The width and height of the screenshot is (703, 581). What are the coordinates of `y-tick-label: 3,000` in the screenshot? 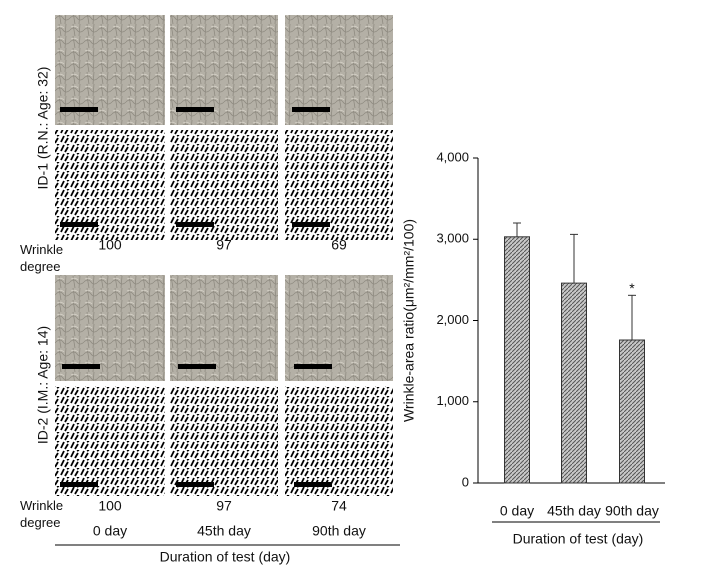 It's located at (452, 238).